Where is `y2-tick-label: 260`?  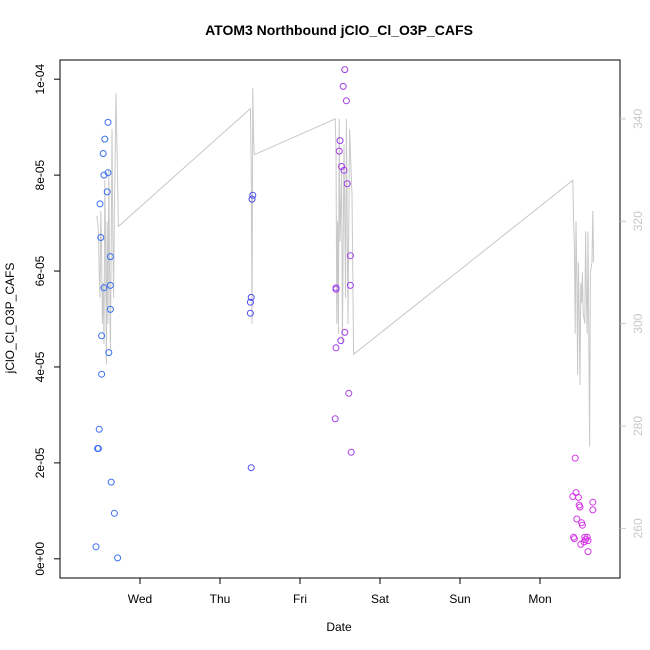
y2-tick-label: 260 is located at coordinates (638, 528).